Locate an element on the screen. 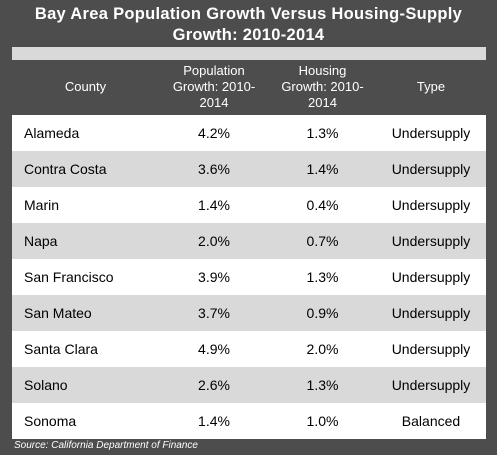  header-housing-growth: Housing Growth: 2010- 2014 is located at coordinates (322, 86).